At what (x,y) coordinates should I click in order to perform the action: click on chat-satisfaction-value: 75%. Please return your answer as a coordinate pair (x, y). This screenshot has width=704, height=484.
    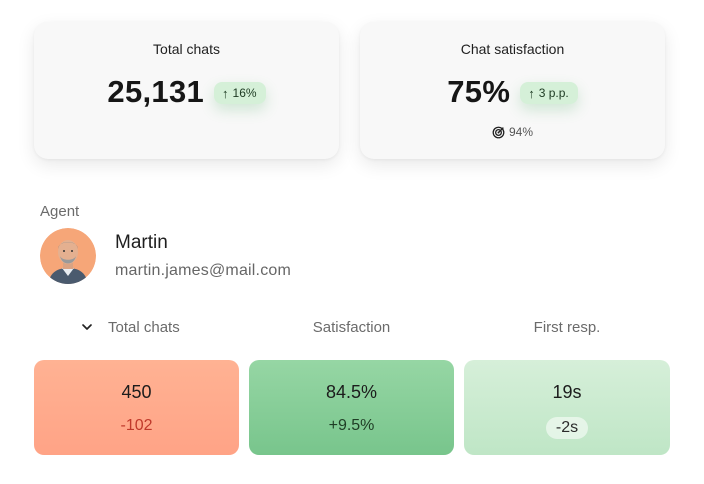
    Looking at the image, I should click on (479, 91).